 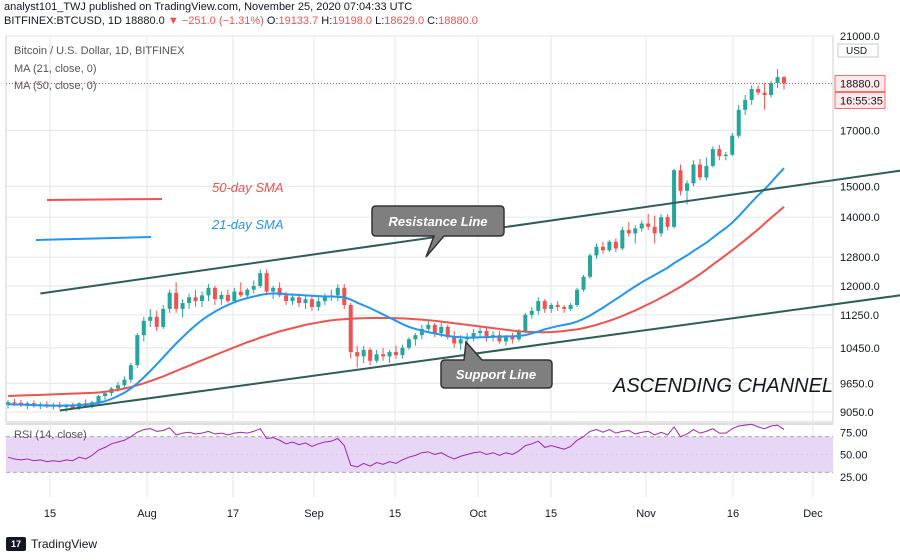 I want to click on current-price-label: 18880.0, so click(x=860, y=85).